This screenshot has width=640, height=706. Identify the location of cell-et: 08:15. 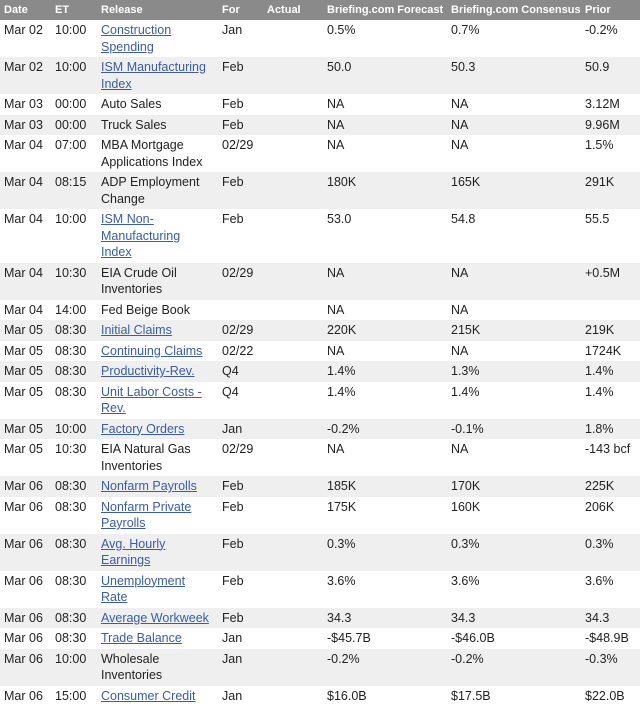
(74, 190).